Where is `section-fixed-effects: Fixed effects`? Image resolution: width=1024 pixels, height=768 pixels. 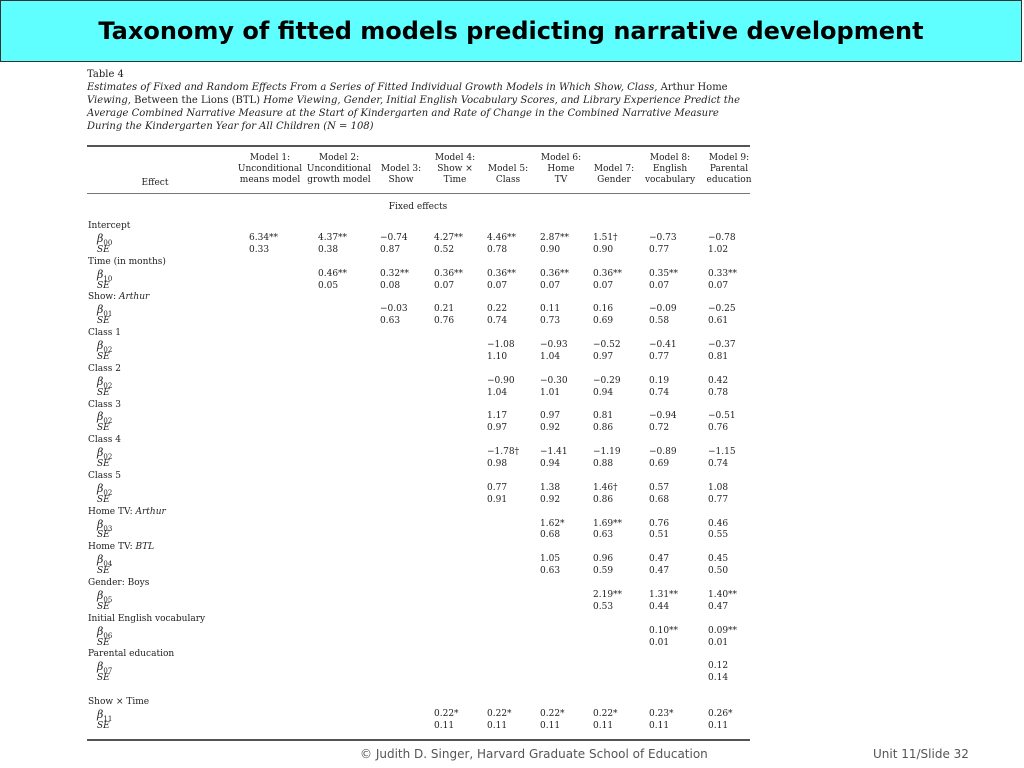
section-fixed-effects: Fixed effects is located at coordinates (418, 207).